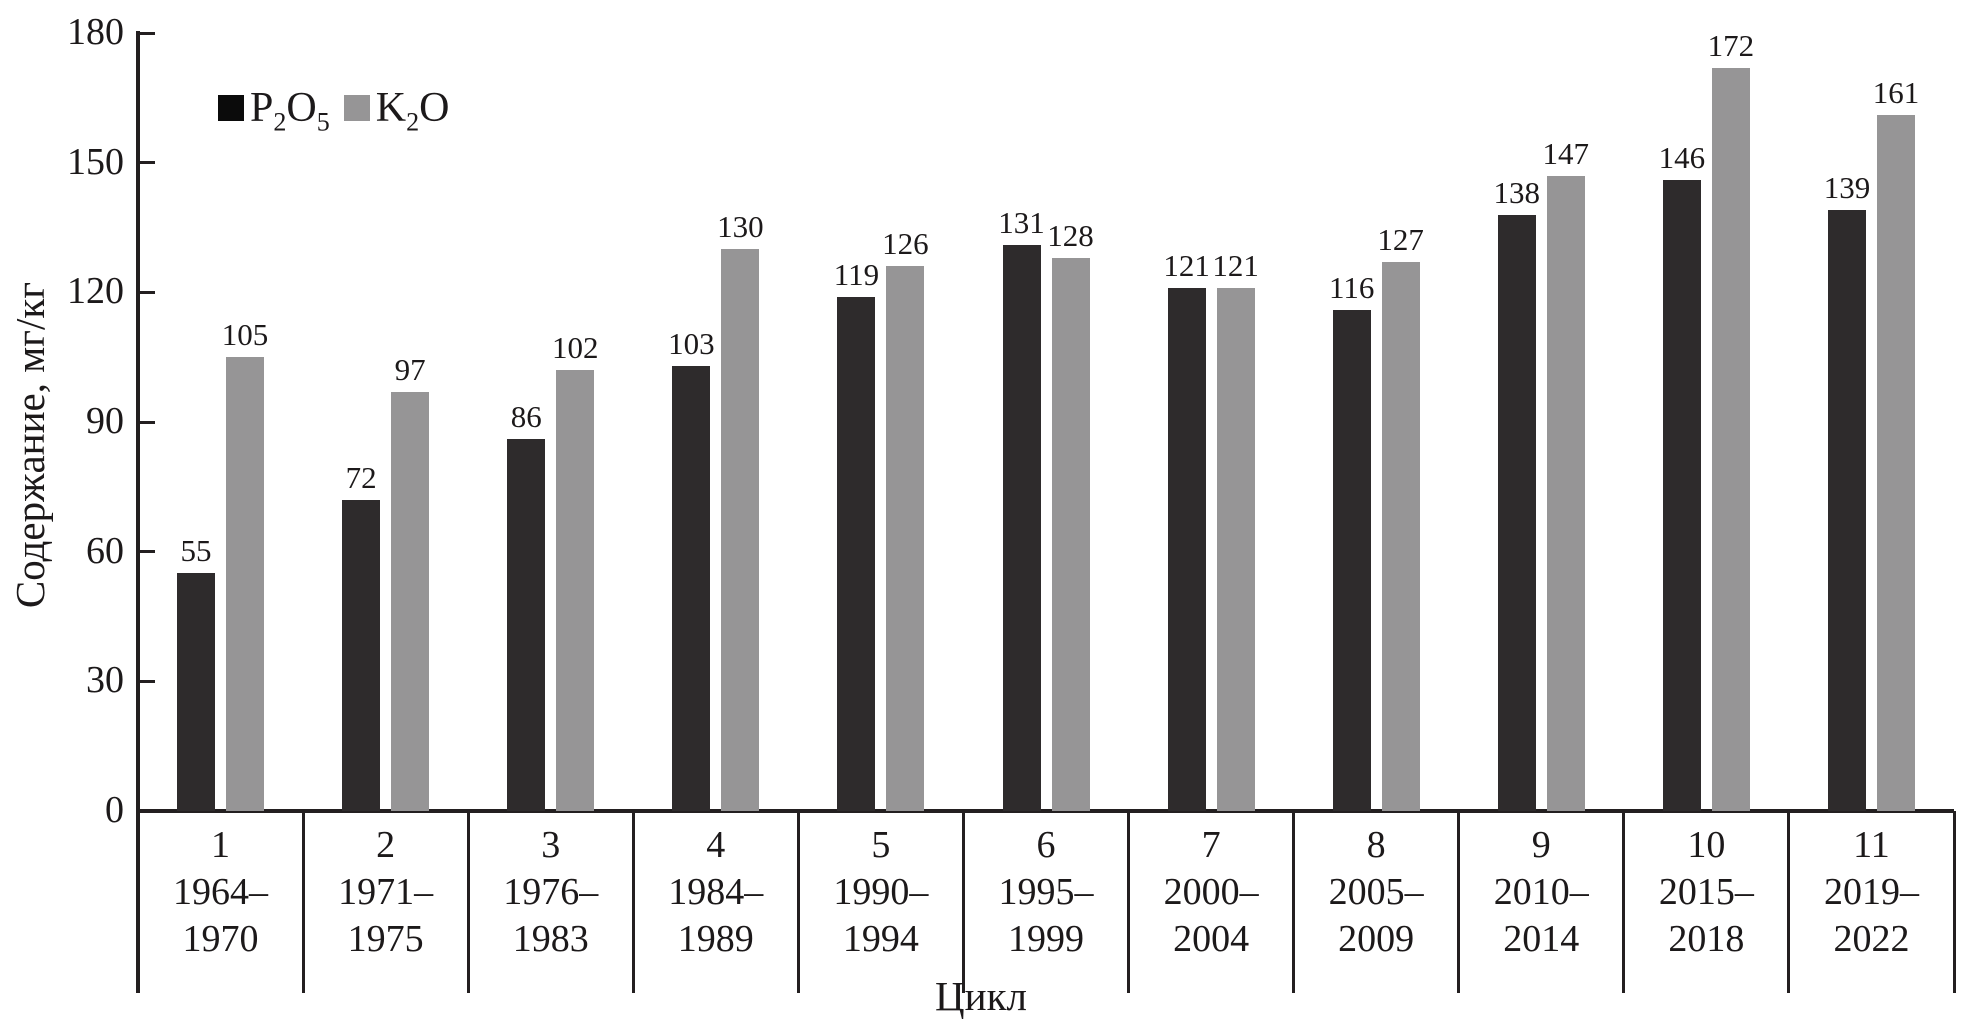 This screenshot has height=1028, width=1962. I want to click on category-number: 6, so click(1046, 845).